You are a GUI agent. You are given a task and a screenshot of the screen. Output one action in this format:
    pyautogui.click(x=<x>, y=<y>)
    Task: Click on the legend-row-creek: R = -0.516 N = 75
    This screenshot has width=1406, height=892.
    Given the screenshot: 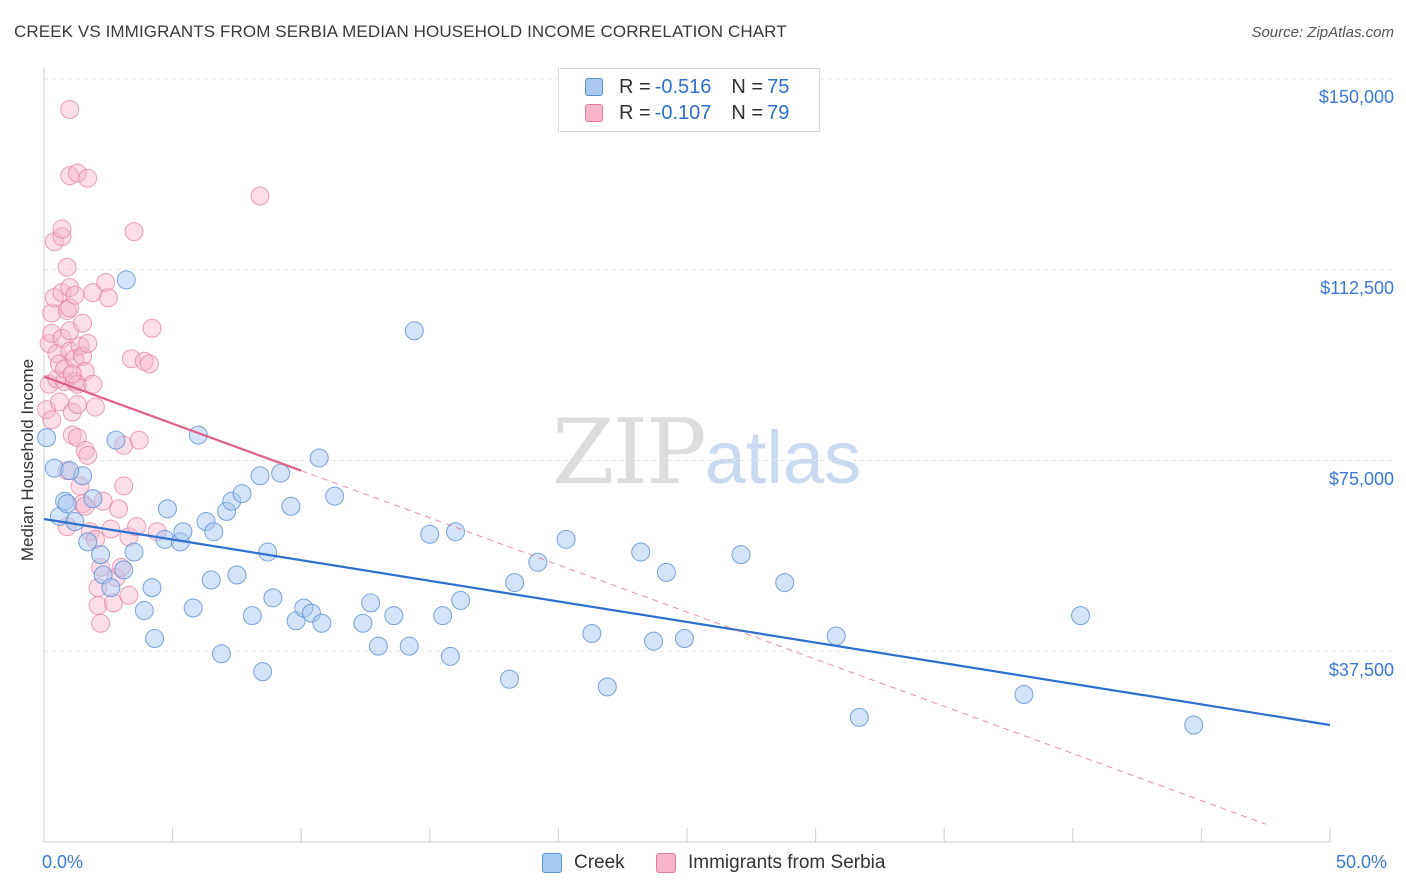 What is the action you would take?
    pyautogui.click(x=687, y=87)
    